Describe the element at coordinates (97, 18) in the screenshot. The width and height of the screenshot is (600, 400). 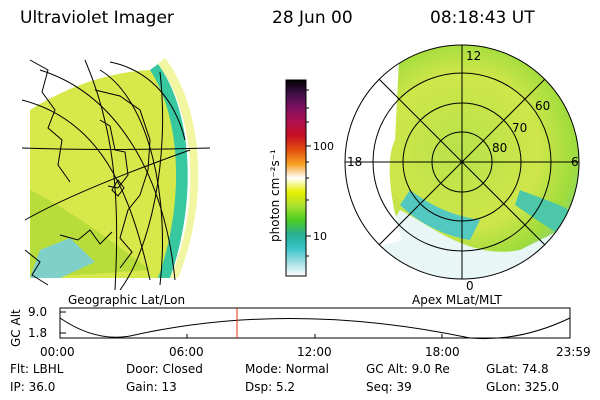
I see `app-title: Ultraviolet Imager` at that location.